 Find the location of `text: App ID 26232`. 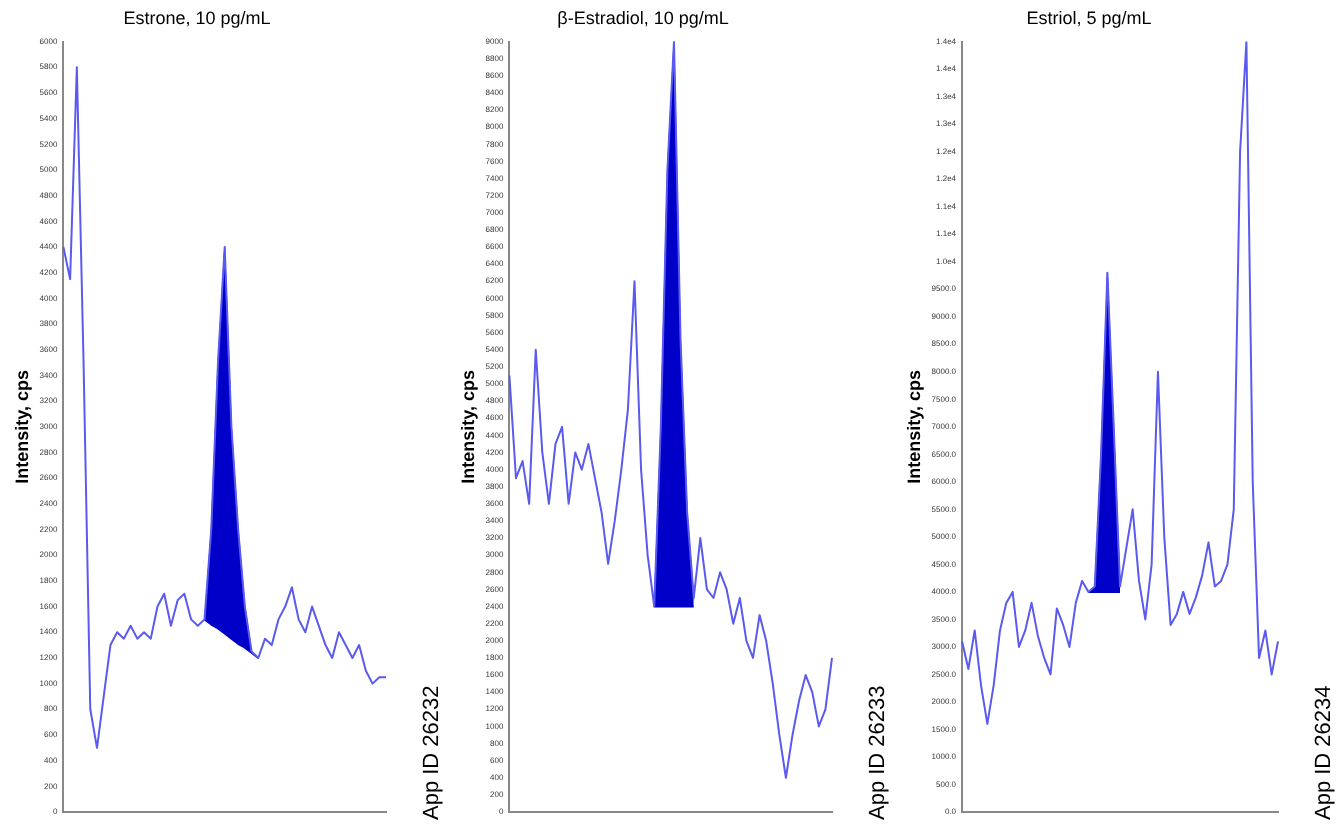

text: App ID 26232 is located at coordinates (432, 752).